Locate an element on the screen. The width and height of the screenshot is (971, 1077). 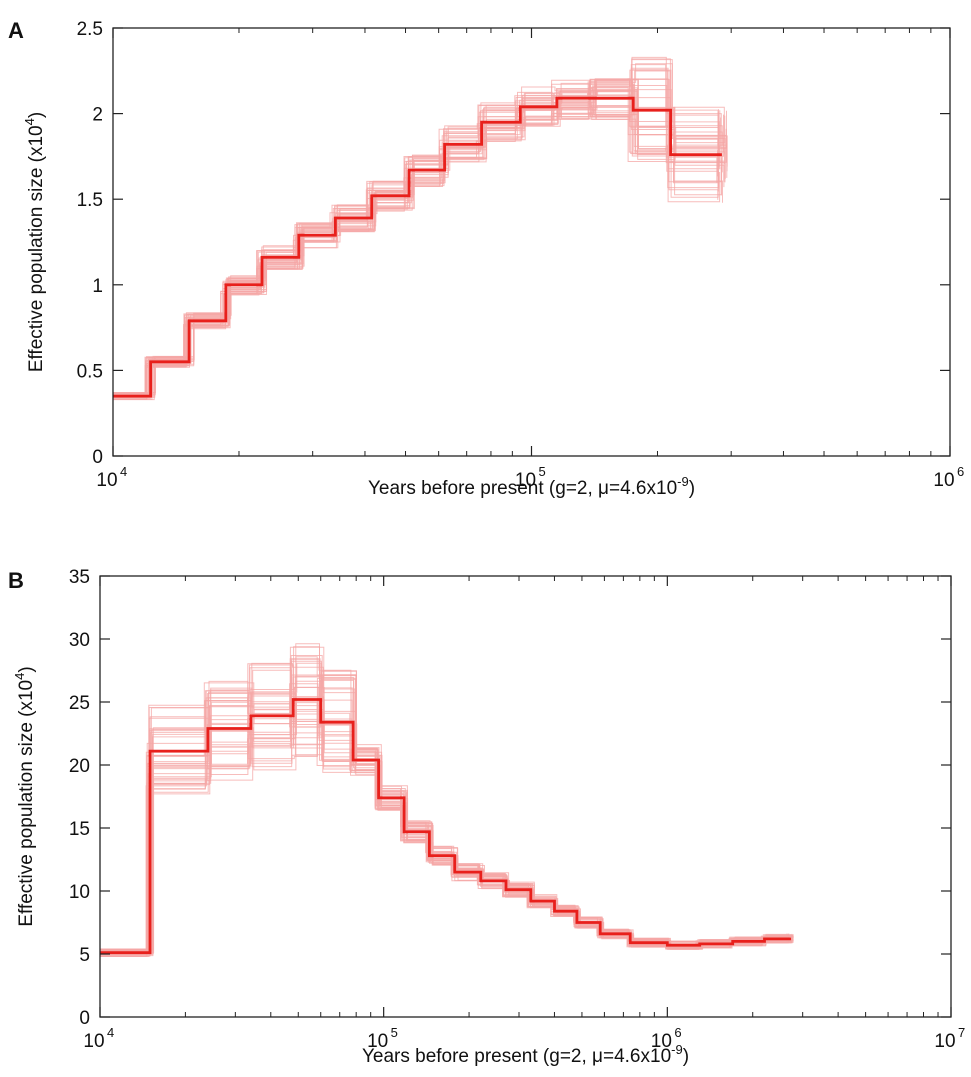
y-tick-label: 35 is located at coordinates (79, 577).